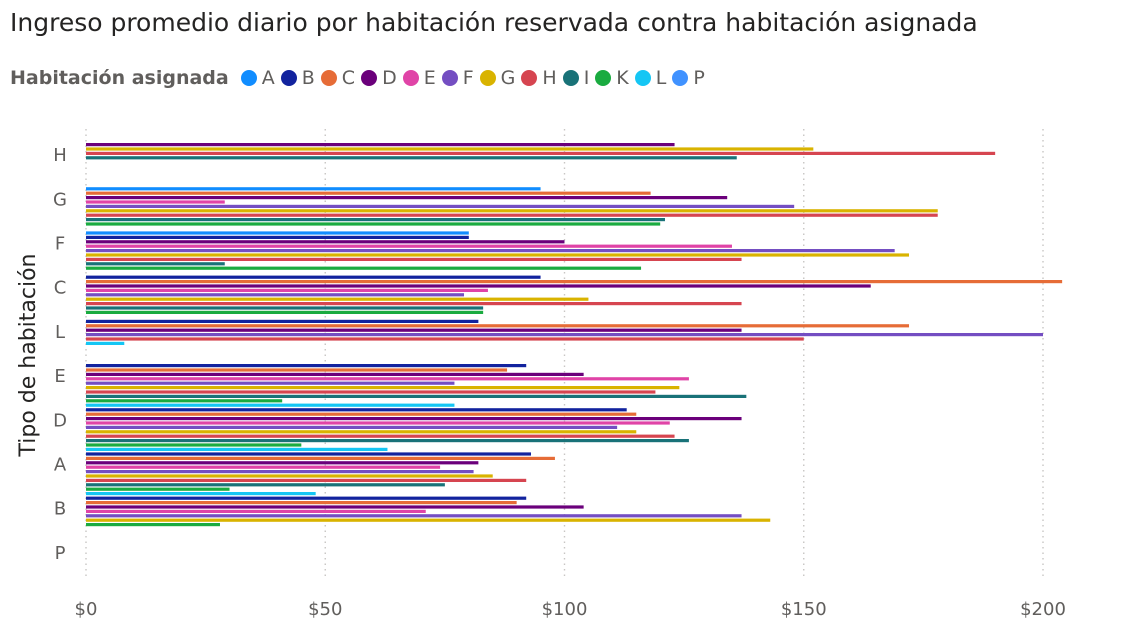  I want to click on x-tick-label: $150, so click(804, 609).